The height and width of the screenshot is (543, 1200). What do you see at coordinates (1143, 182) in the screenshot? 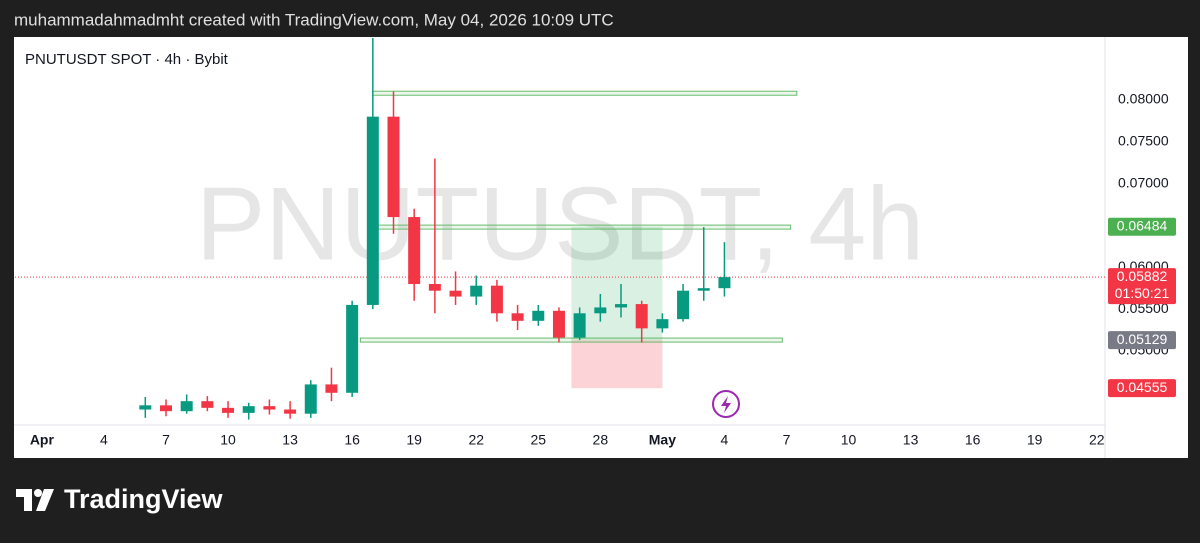
I see `y-tick-label: 0.07000` at bounding box center [1143, 182].